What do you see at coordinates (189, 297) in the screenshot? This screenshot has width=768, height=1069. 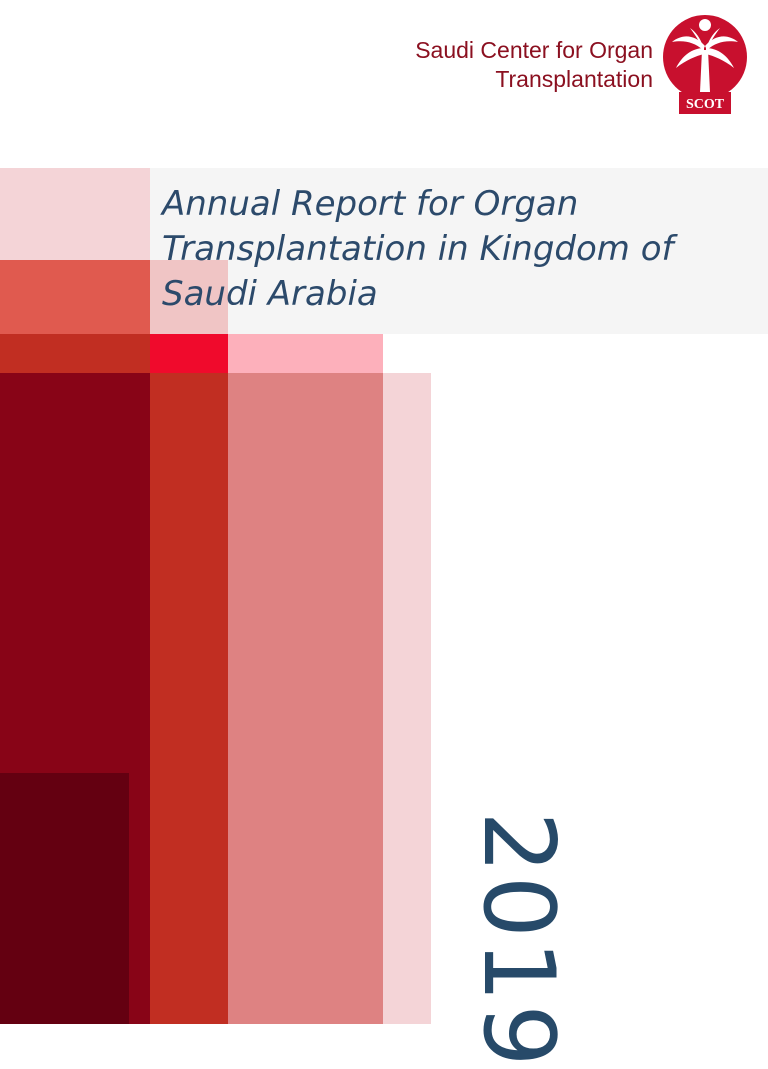 I see `title-band-lower-left` at bounding box center [189, 297].